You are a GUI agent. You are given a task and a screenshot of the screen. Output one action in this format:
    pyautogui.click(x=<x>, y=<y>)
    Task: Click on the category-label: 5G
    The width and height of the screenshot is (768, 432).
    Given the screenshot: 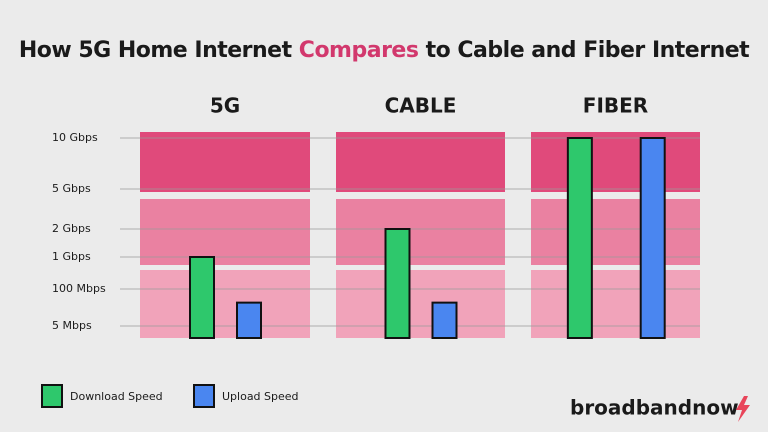 What is the action you would take?
    pyautogui.click(x=225, y=106)
    